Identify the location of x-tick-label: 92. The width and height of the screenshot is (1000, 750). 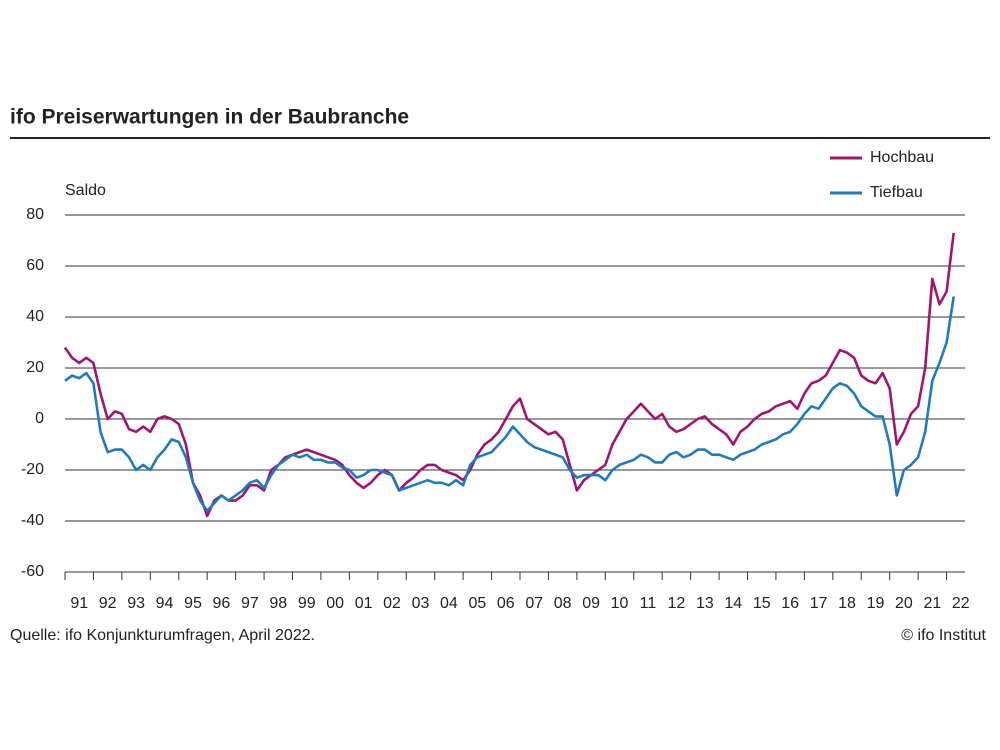
(108, 603).